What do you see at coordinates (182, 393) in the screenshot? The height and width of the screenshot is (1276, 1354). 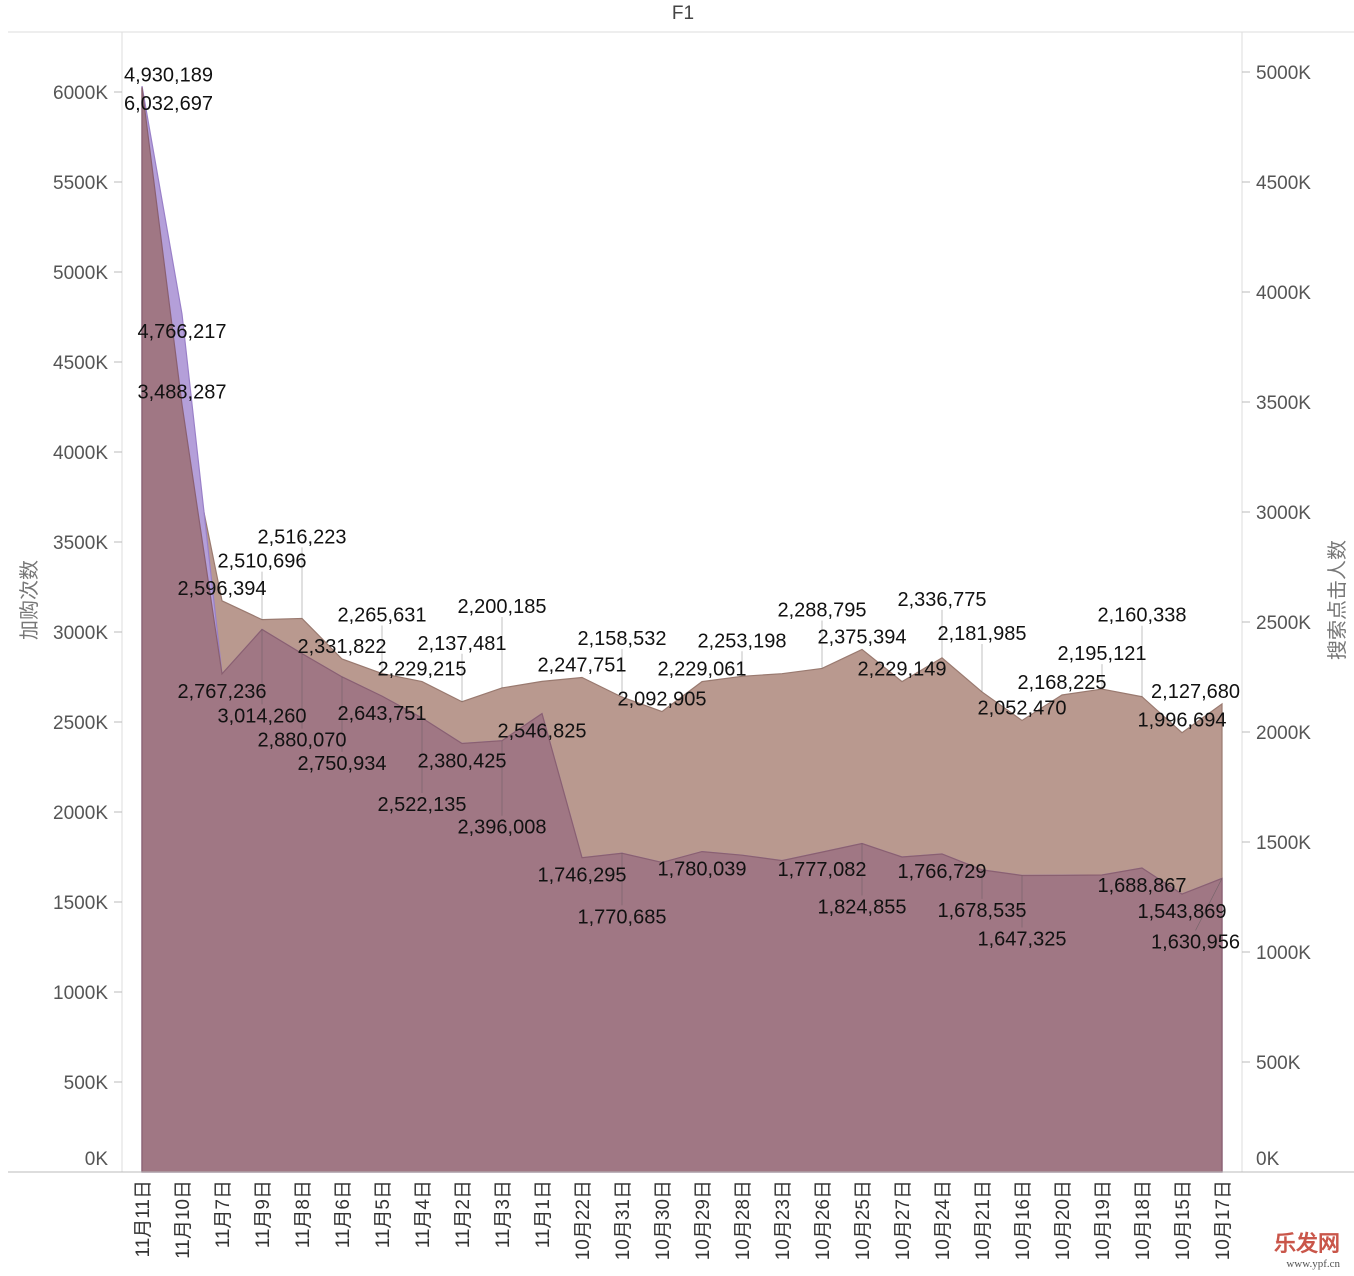 I see `data-label: 3,488,287` at bounding box center [182, 393].